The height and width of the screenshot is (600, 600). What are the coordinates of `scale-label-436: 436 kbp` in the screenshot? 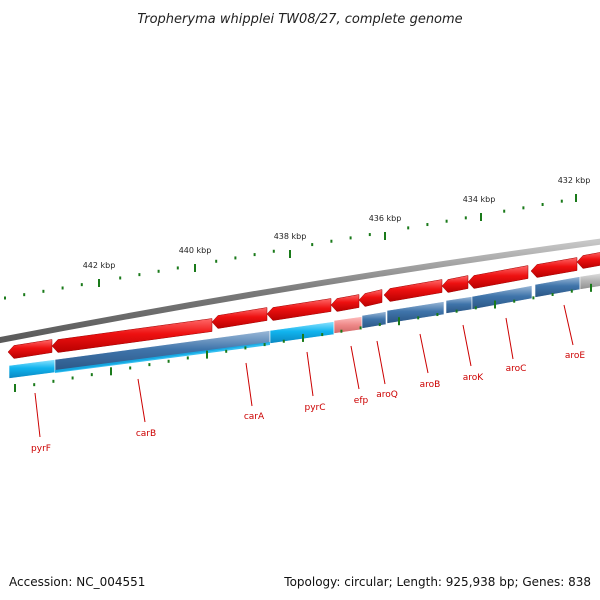 It's located at (385, 218).